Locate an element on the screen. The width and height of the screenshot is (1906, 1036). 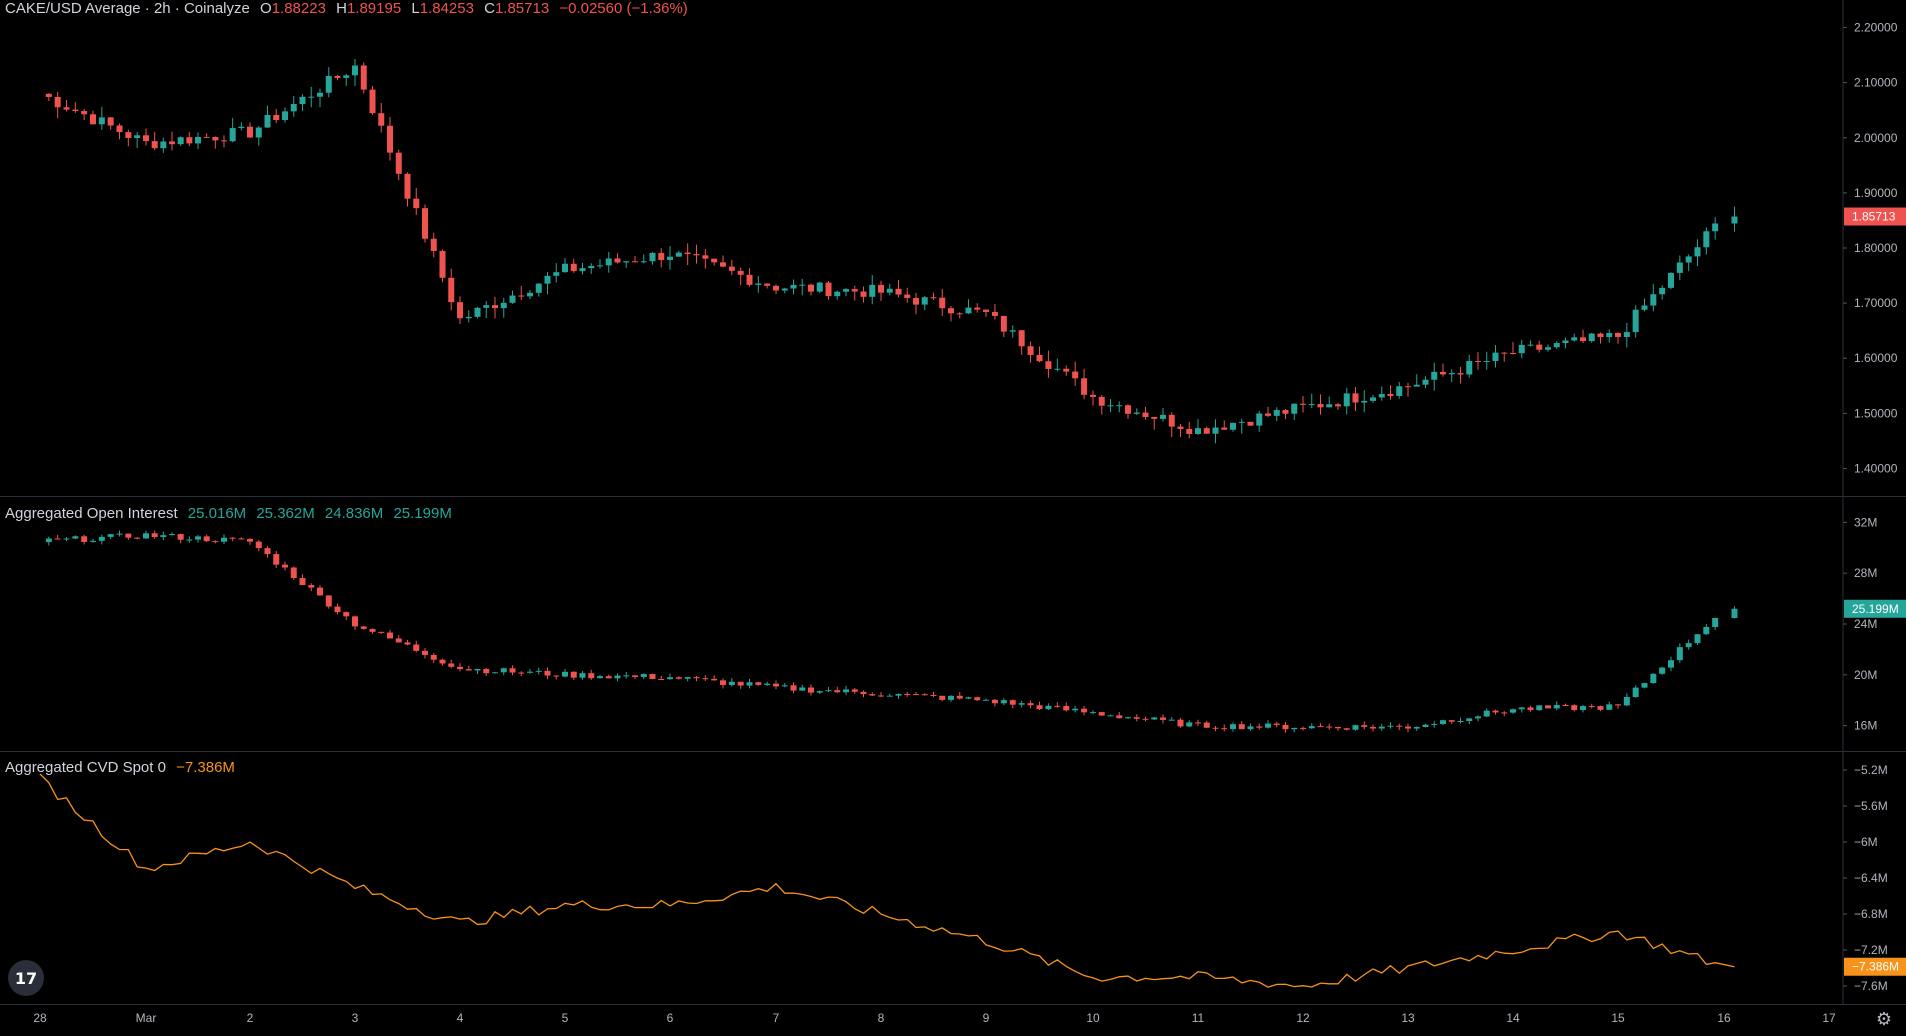
oi-axis-label: 16M is located at coordinates (1865, 726).